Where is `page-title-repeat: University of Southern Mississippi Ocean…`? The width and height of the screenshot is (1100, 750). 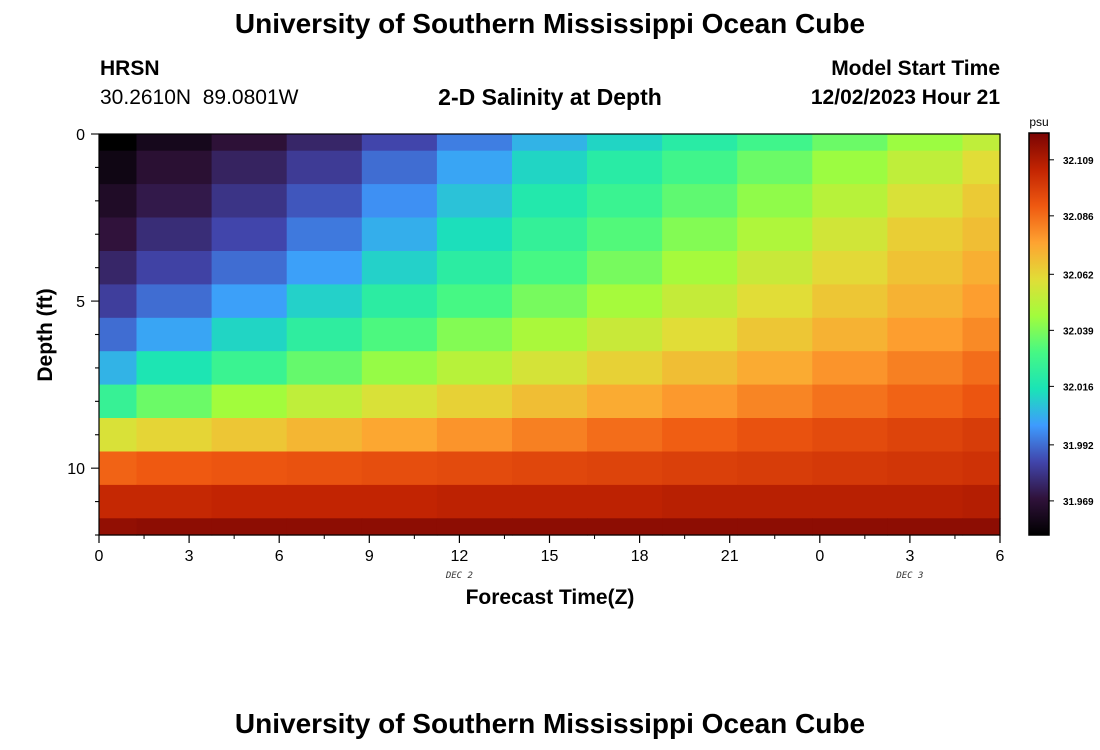 page-title-repeat: University of Southern Mississippi Ocean… is located at coordinates (550, 723).